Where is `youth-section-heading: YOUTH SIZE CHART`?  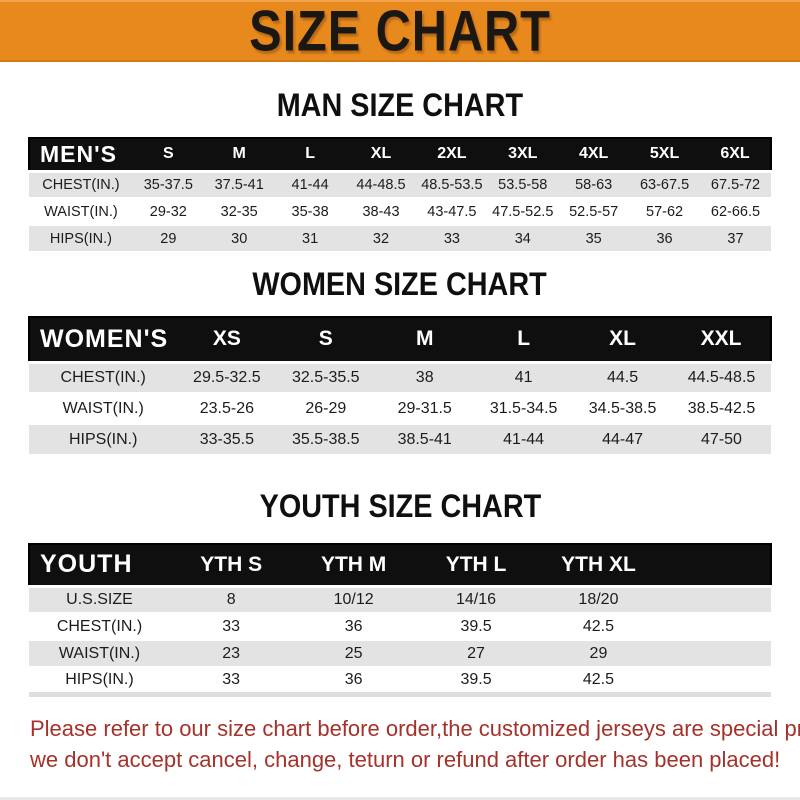
youth-section-heading: YOUTH SIZE CHART is located at coordinates (400, 506).